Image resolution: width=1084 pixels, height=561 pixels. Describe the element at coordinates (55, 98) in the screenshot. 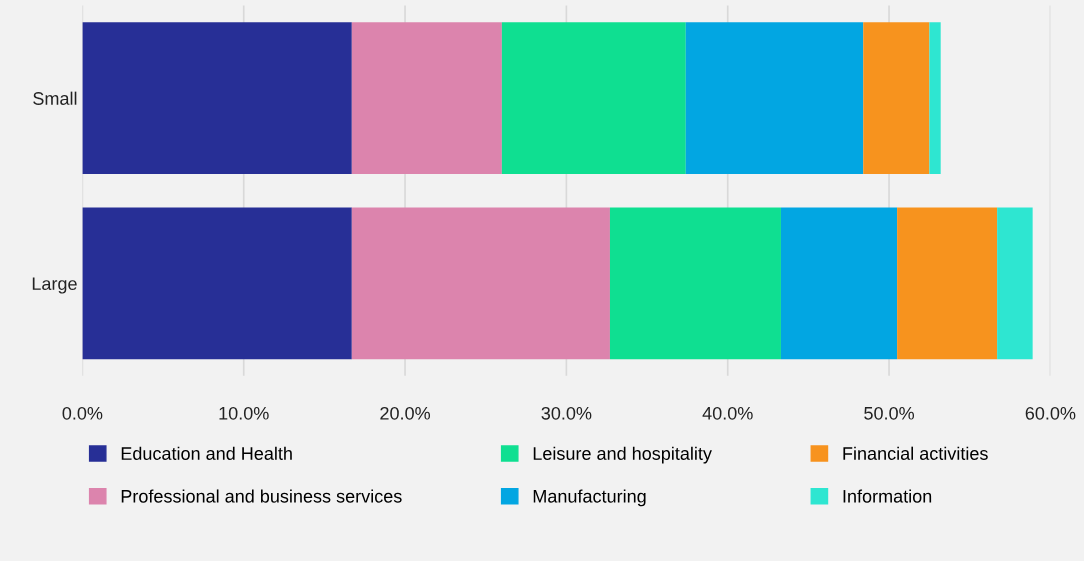

I see `y-tick-label: Small` at that location.